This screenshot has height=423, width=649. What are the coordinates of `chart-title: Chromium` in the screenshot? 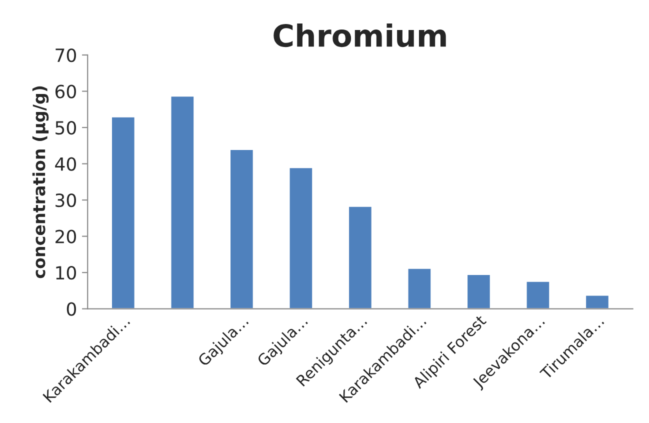 It's located at (360, 35).